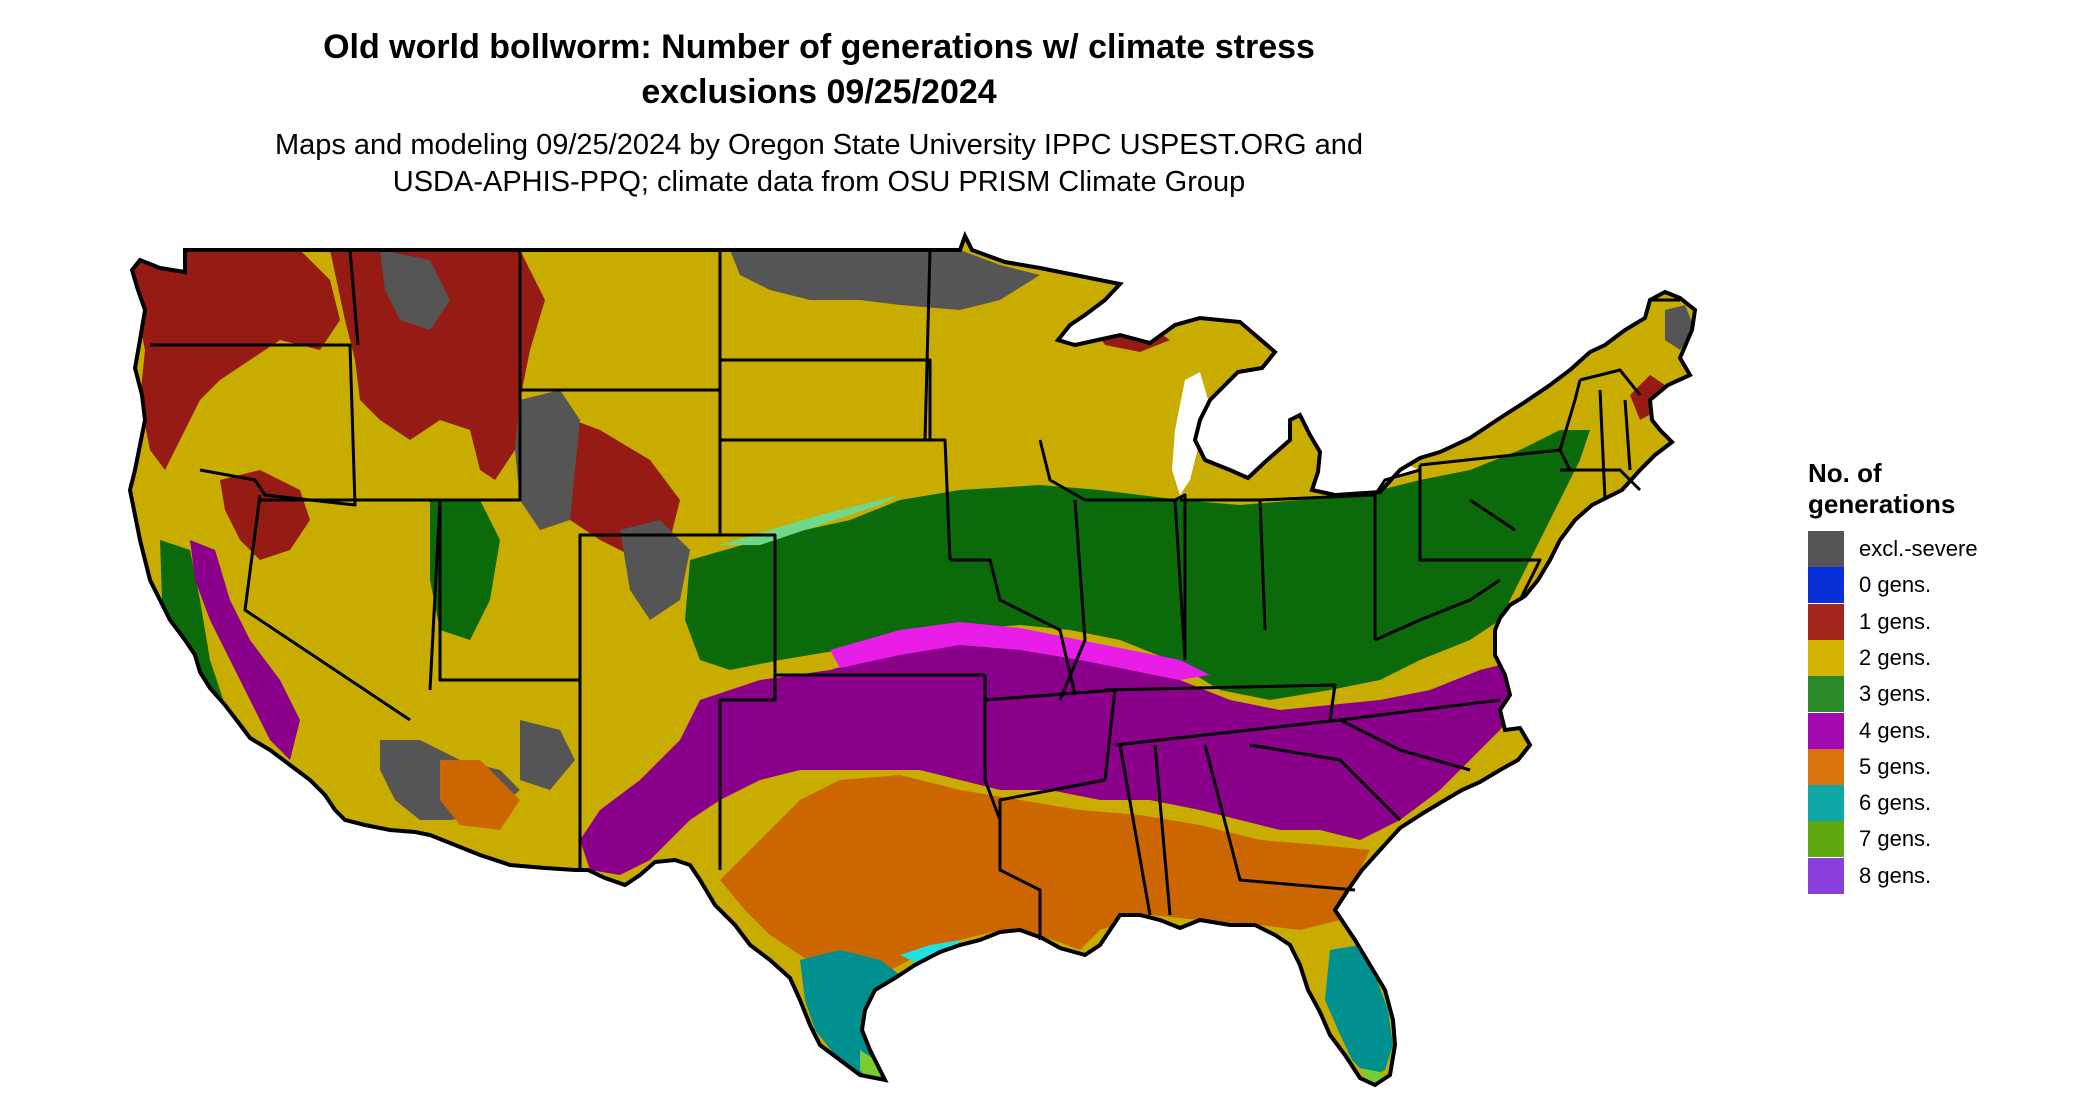 This screenshot has height=1116, width=2100. What do you see at coordinates (547, 460) in the screenshot?
I see `region-excl-wyoming` at bounding box center [547, 460].